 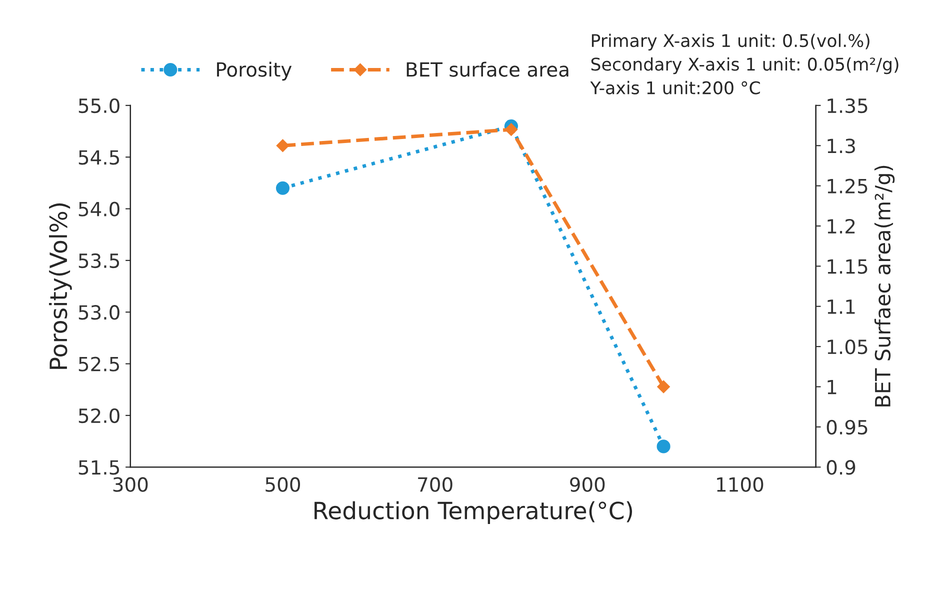 What do you see at coordinates (848, 347) in the screenshot?
I see `y2-tick-label: 1.05` at bounding box center [848, 347].